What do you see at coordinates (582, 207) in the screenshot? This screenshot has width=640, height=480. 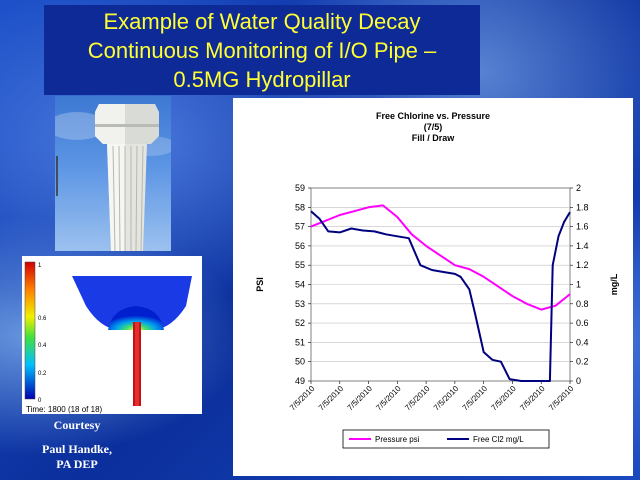 I see `y2-tick-label: 1.8` at bounding box center [582, 207].